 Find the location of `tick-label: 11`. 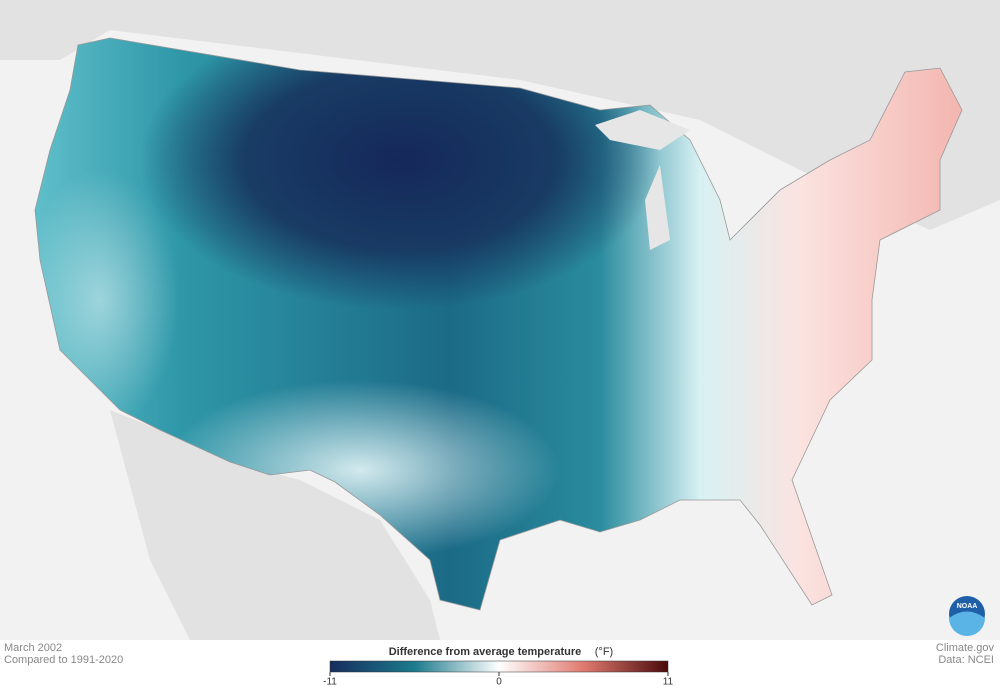

tick-label: 11 is located at coordinates (668, 682).